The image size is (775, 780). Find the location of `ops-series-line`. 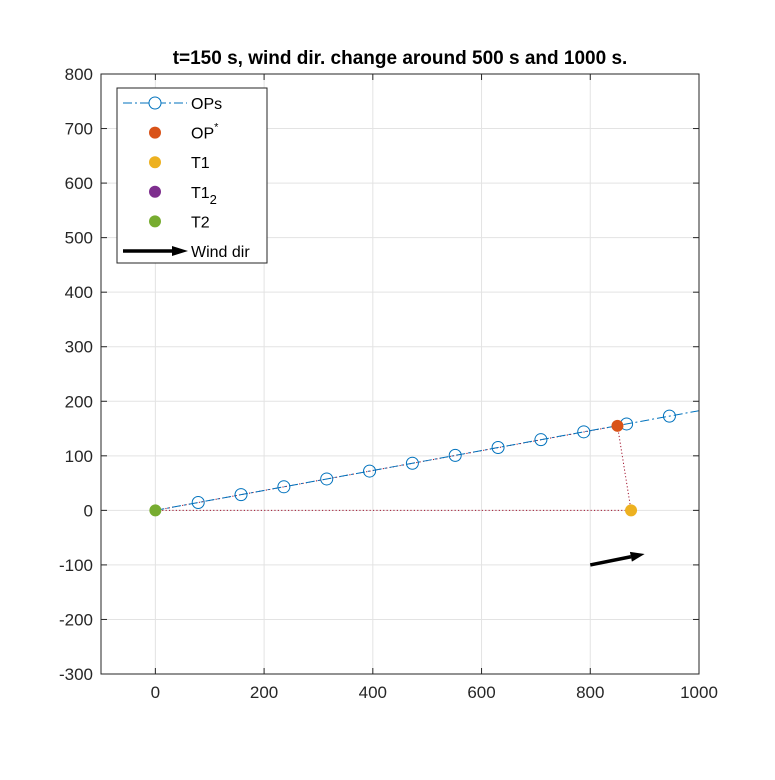

ops-series-line is located at coordinates (427, 460).